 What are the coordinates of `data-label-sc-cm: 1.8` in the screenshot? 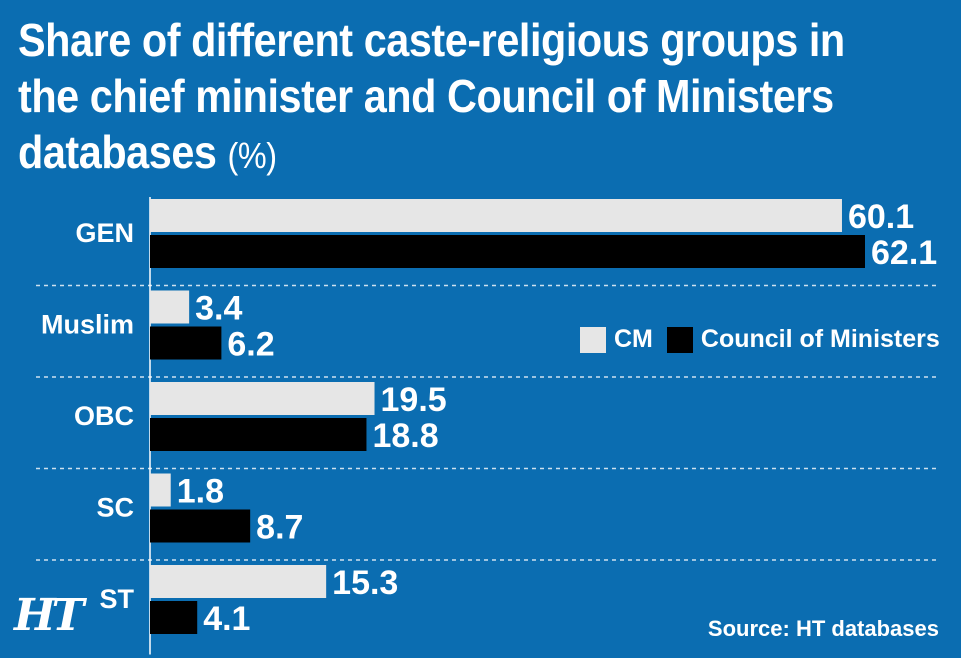 It's located at (200, 492).